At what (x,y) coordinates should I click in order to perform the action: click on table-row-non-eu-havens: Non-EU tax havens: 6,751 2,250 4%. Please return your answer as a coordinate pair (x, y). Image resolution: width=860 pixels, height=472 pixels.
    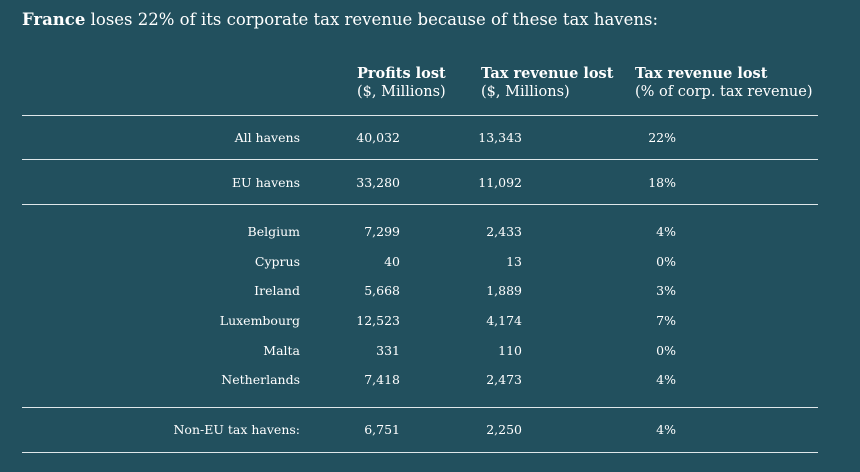
    Looking at the image, I should click on (430, 430).